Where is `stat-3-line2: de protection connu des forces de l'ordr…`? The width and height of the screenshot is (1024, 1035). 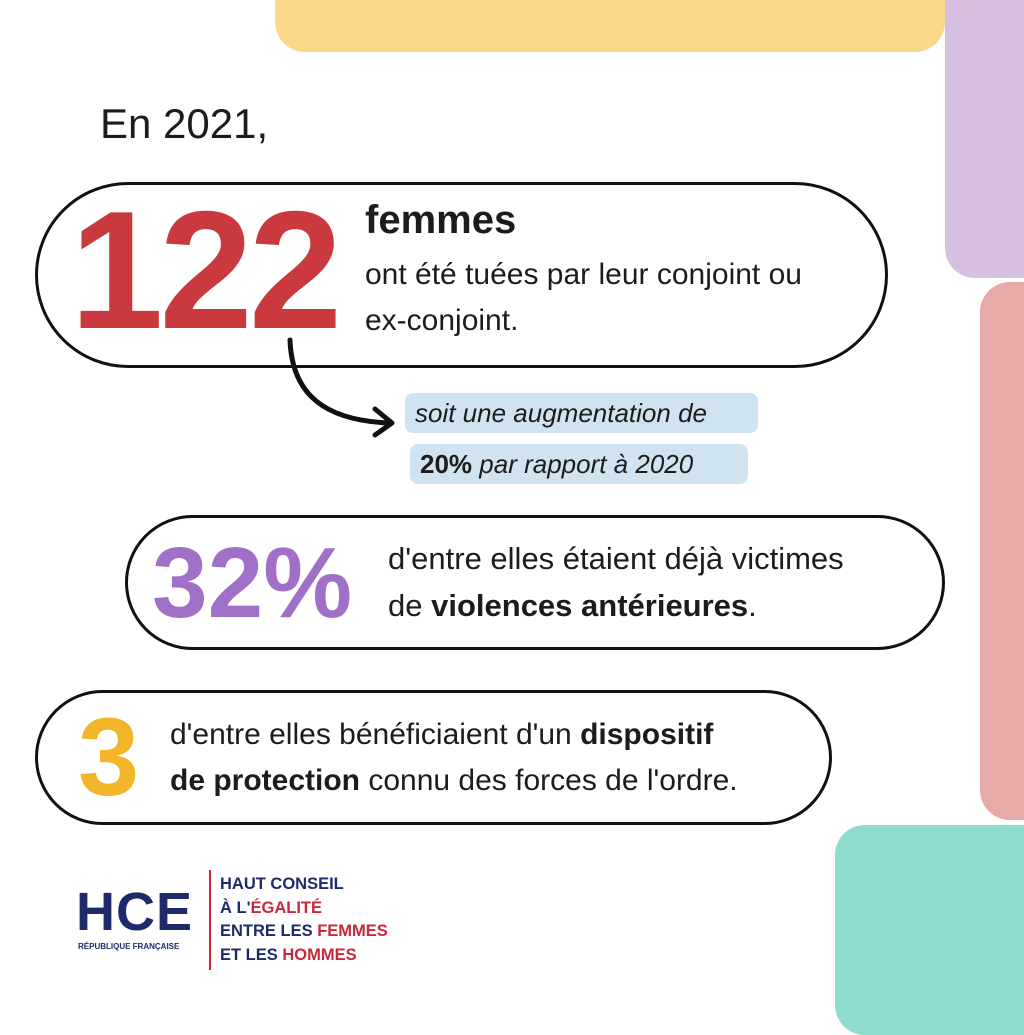
stat-3-line2: de protection connu des forces de l'ordr… is located at coordinates (454, 781).